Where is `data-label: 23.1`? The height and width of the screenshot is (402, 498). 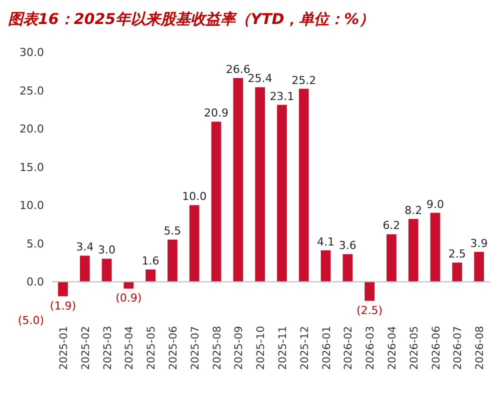 data-label: 23.1 is located at coordinates (282, 96).